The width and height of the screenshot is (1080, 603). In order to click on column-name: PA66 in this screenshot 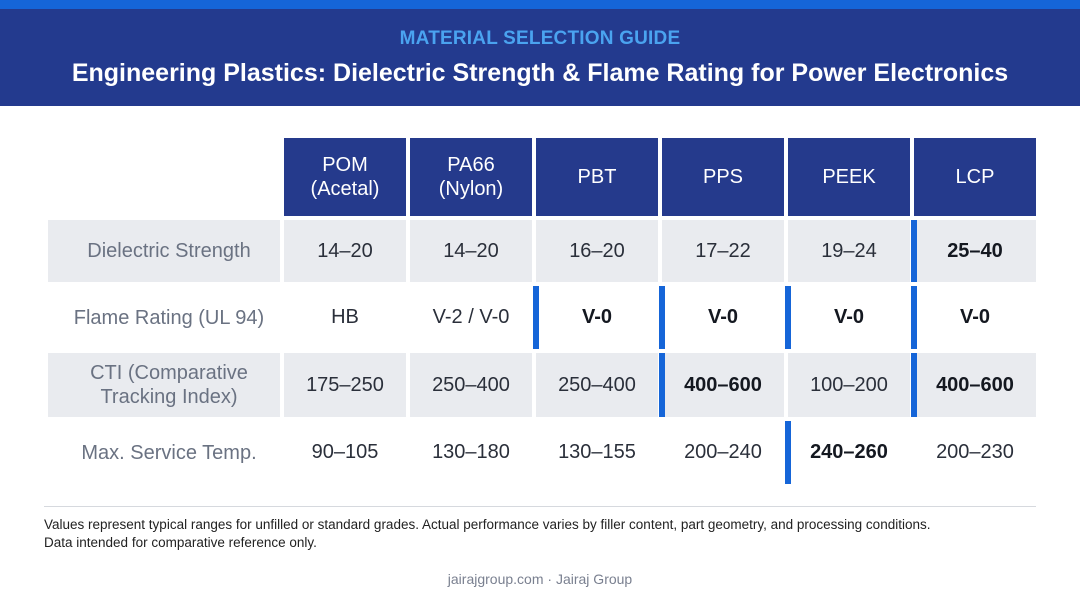, I will do `click(471, 165)`.